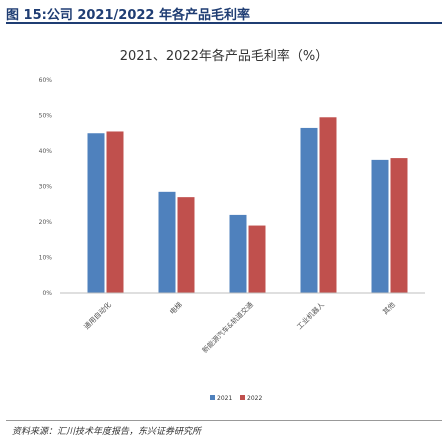 The image size is (448, 440). I want to click on y-tick-label: 10%, so click(46, 258).